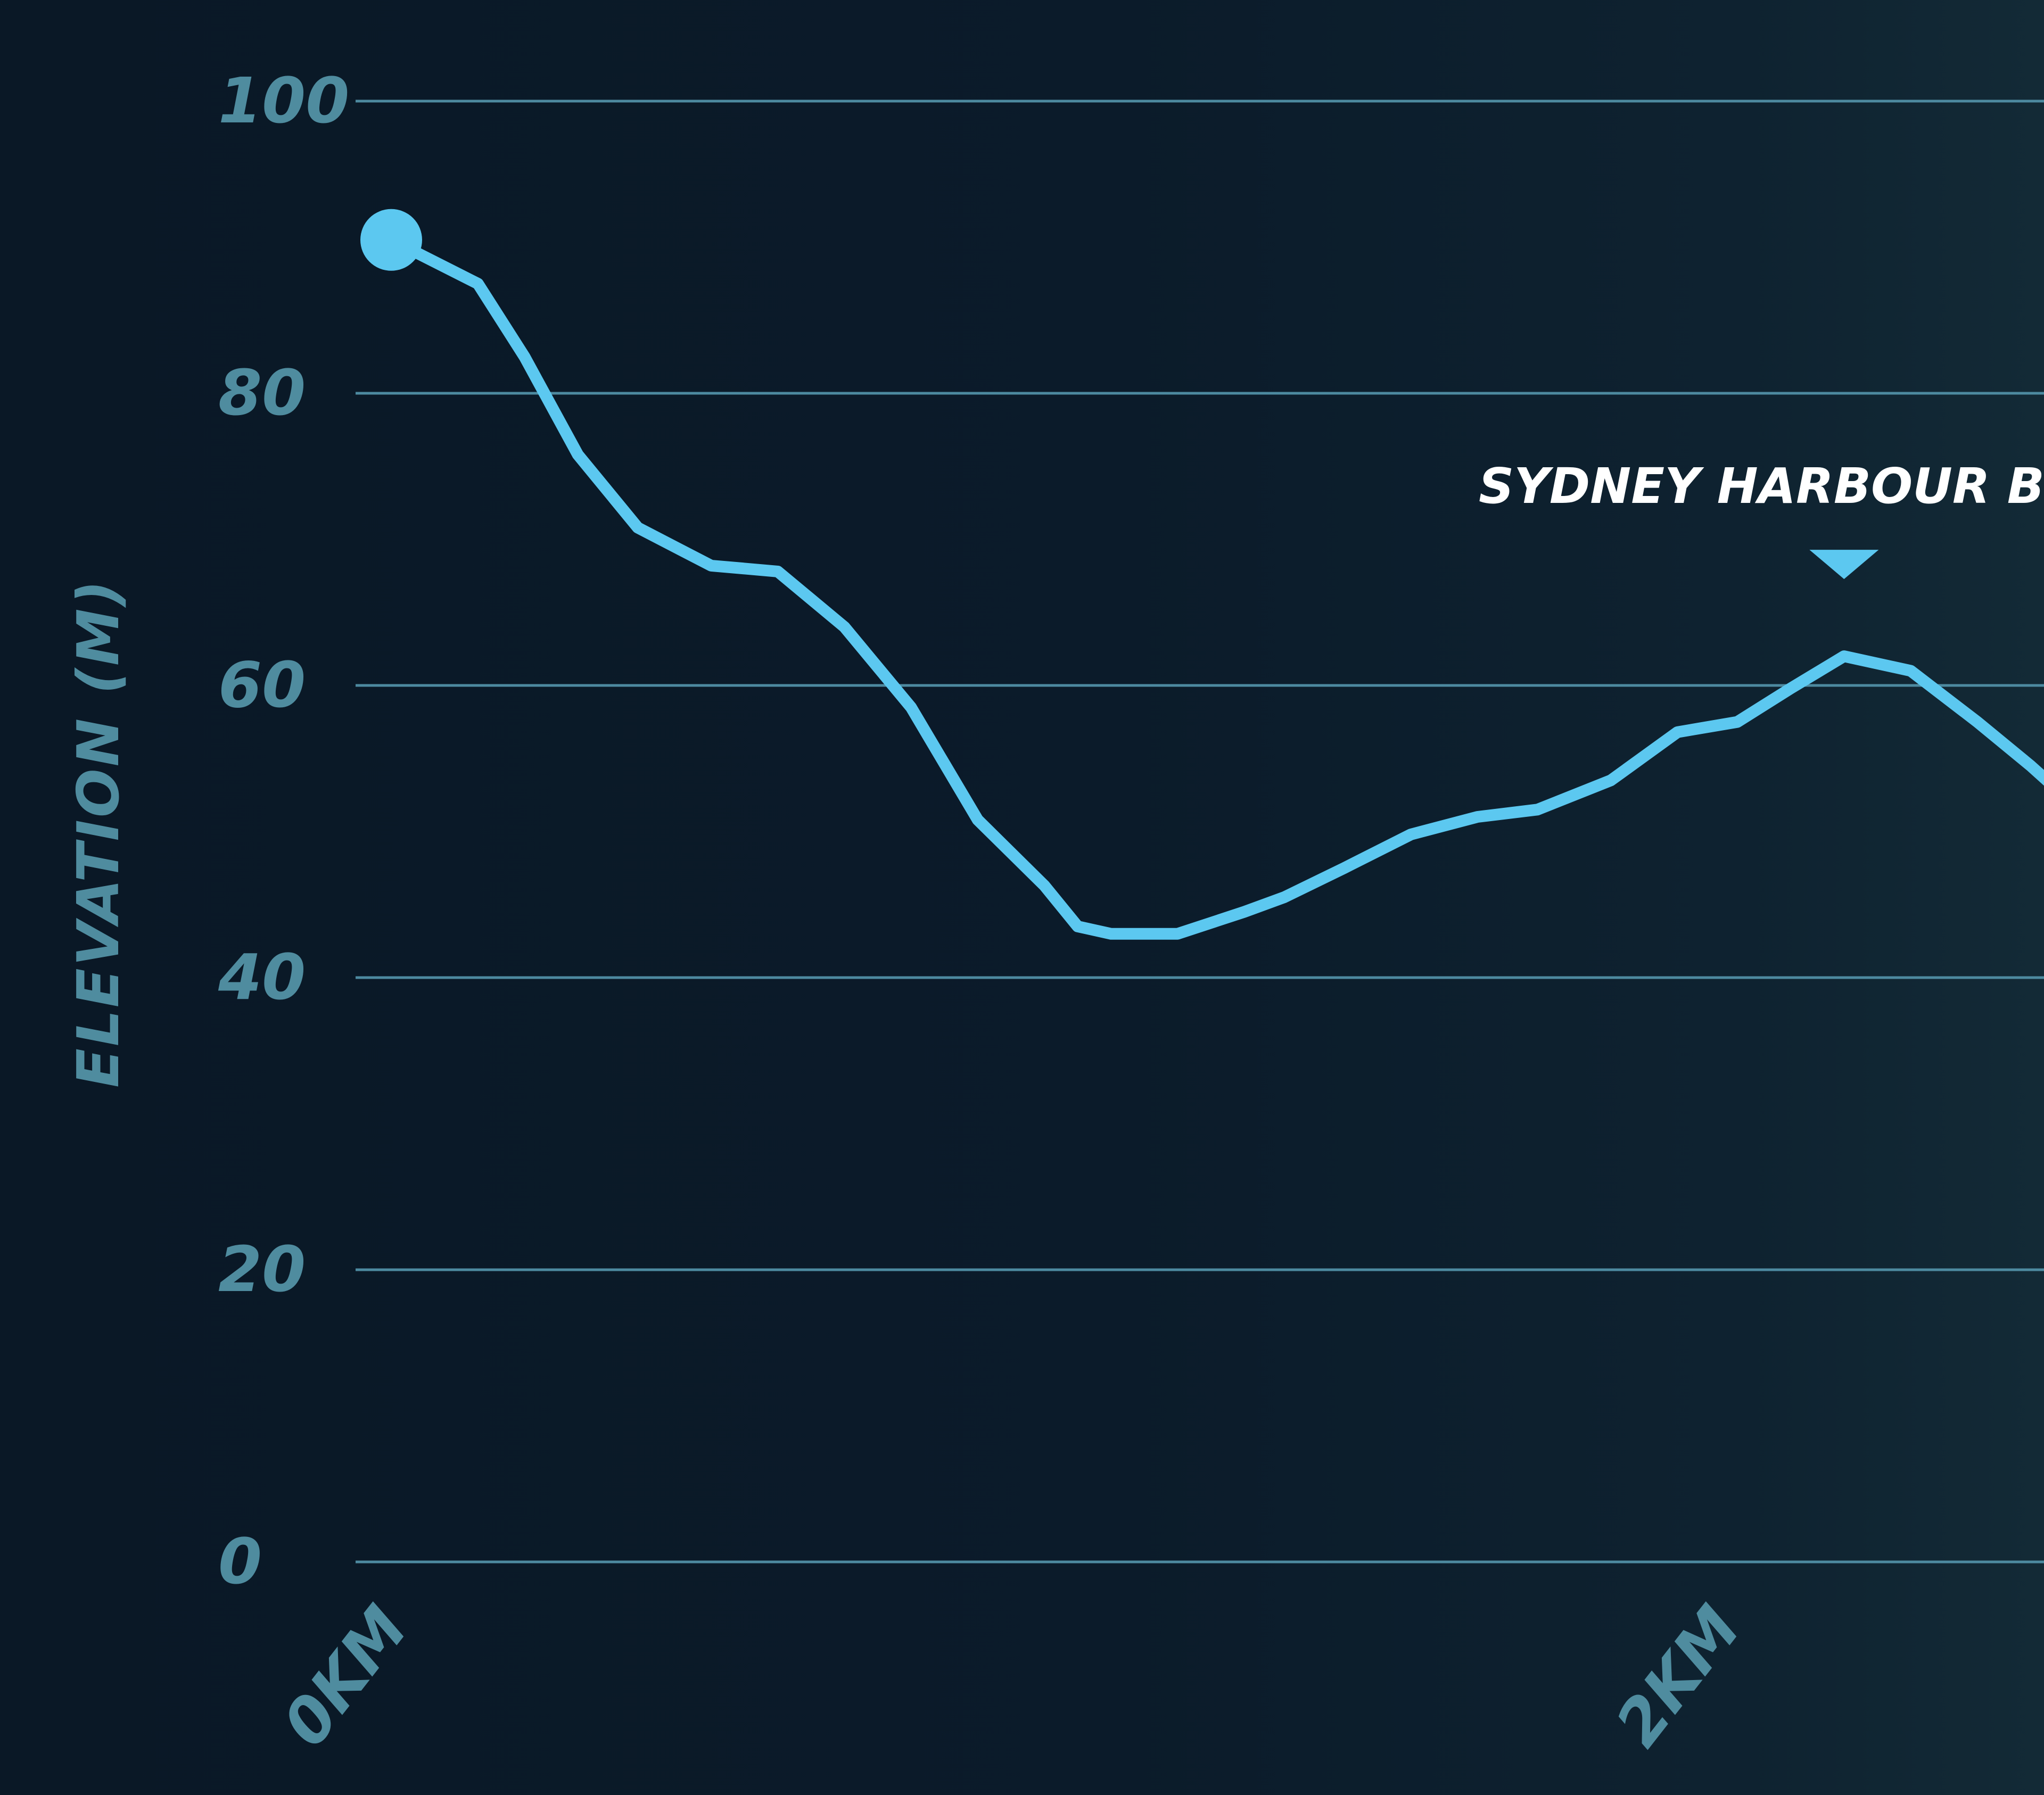  What do you see at coordinates (345, 1675) in the screenshot?
I see `x-tick-label-0KM: 0KM` at bounding box center [345, 1675].